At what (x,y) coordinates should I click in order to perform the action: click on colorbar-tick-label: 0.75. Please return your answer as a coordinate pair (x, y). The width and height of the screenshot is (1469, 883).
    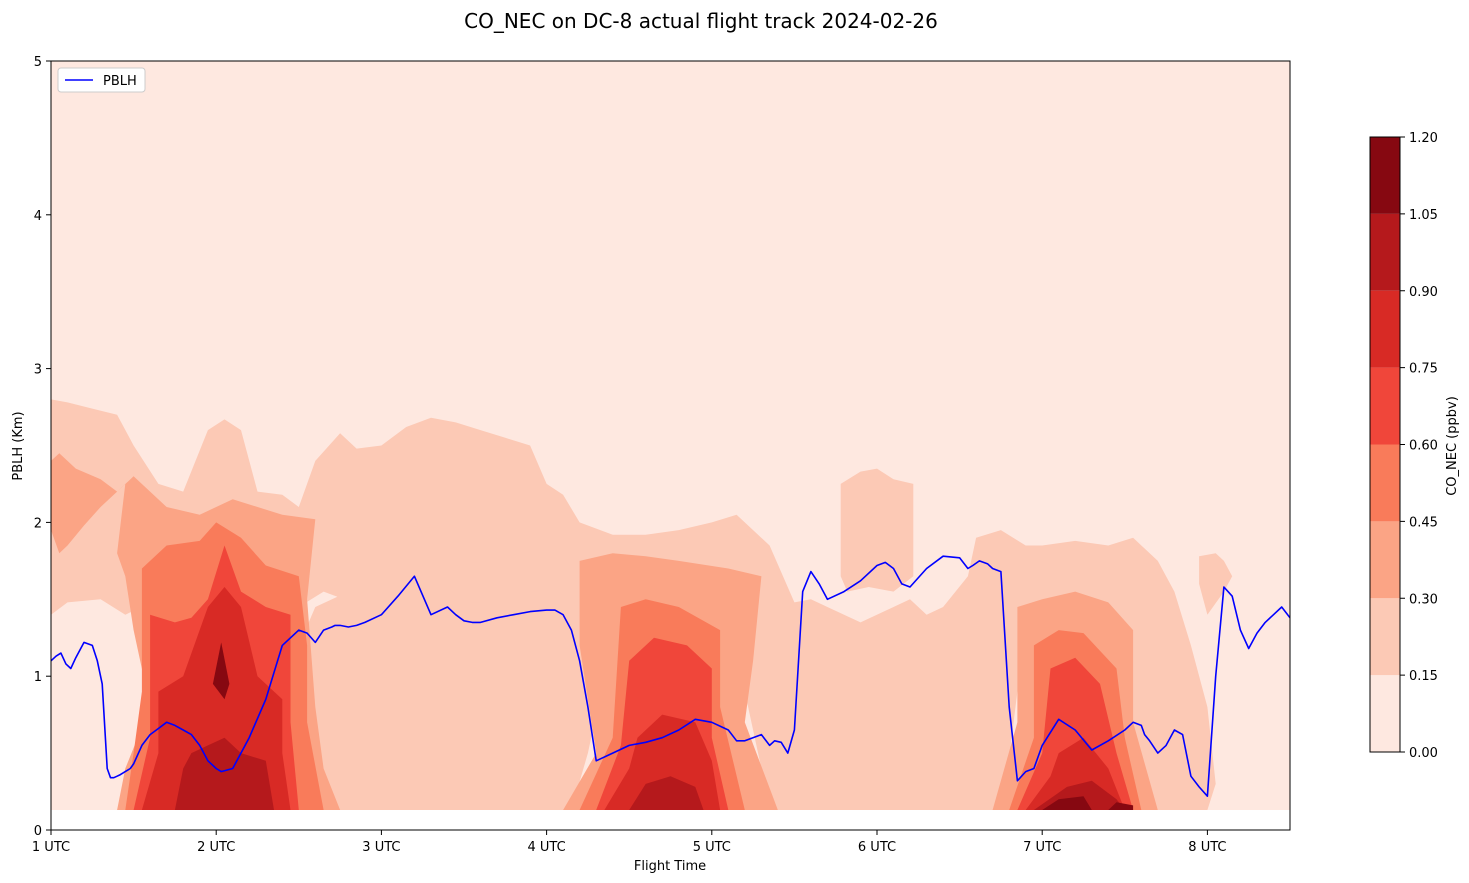
    Looking at the image, I should click on (1423, 369).